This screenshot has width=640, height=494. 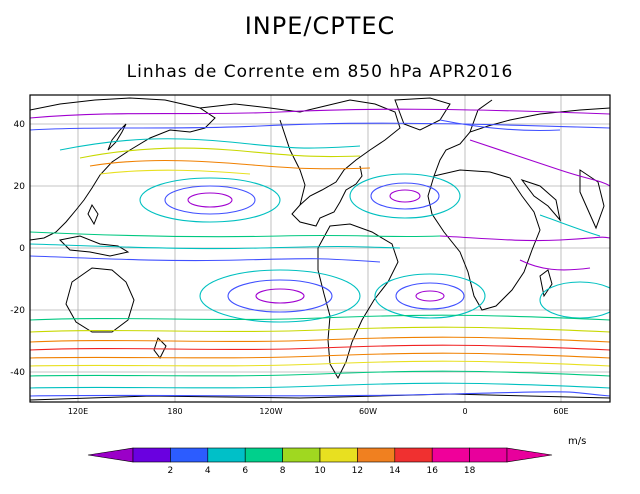 I want to click on colorbar-segments, so click(x=320, y=455).